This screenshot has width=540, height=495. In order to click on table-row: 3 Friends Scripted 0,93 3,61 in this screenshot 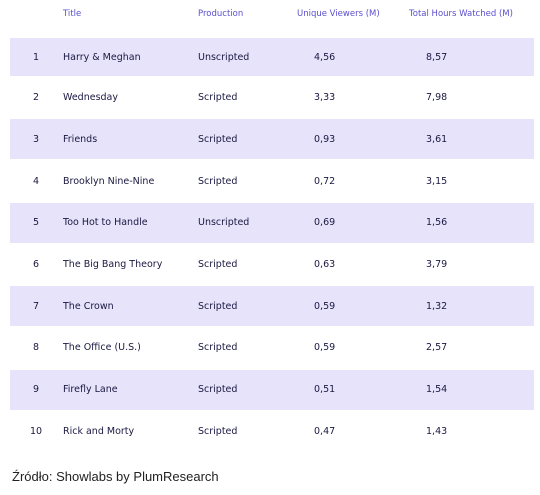, I will do `click(272, 139)`.